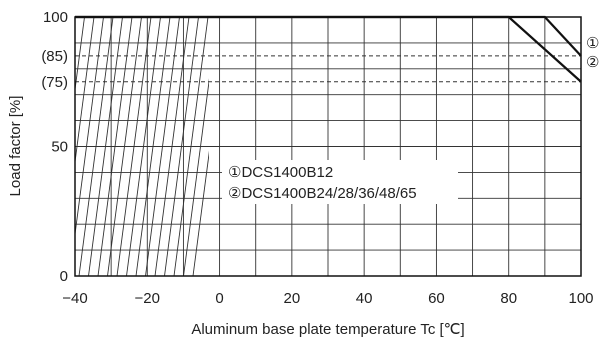 The height and width of the screenshot is (342, 608). What do you see at coordinates (219, 298) in the screenshot?
I see `x-tick-label: 0` at bounding box center [219, 298].